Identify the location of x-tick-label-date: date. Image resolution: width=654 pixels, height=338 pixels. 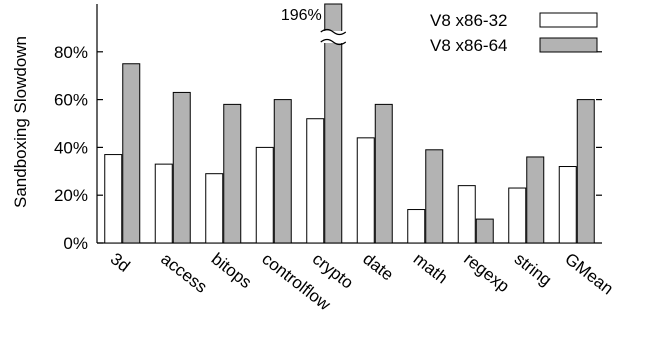
(378, 266).